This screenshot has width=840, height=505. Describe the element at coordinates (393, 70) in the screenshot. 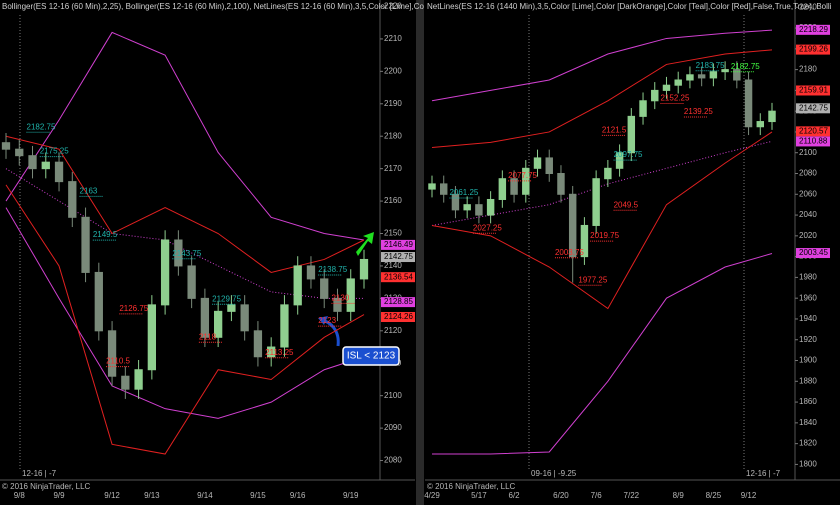

I see `y-tick-label: 2200` at that location.